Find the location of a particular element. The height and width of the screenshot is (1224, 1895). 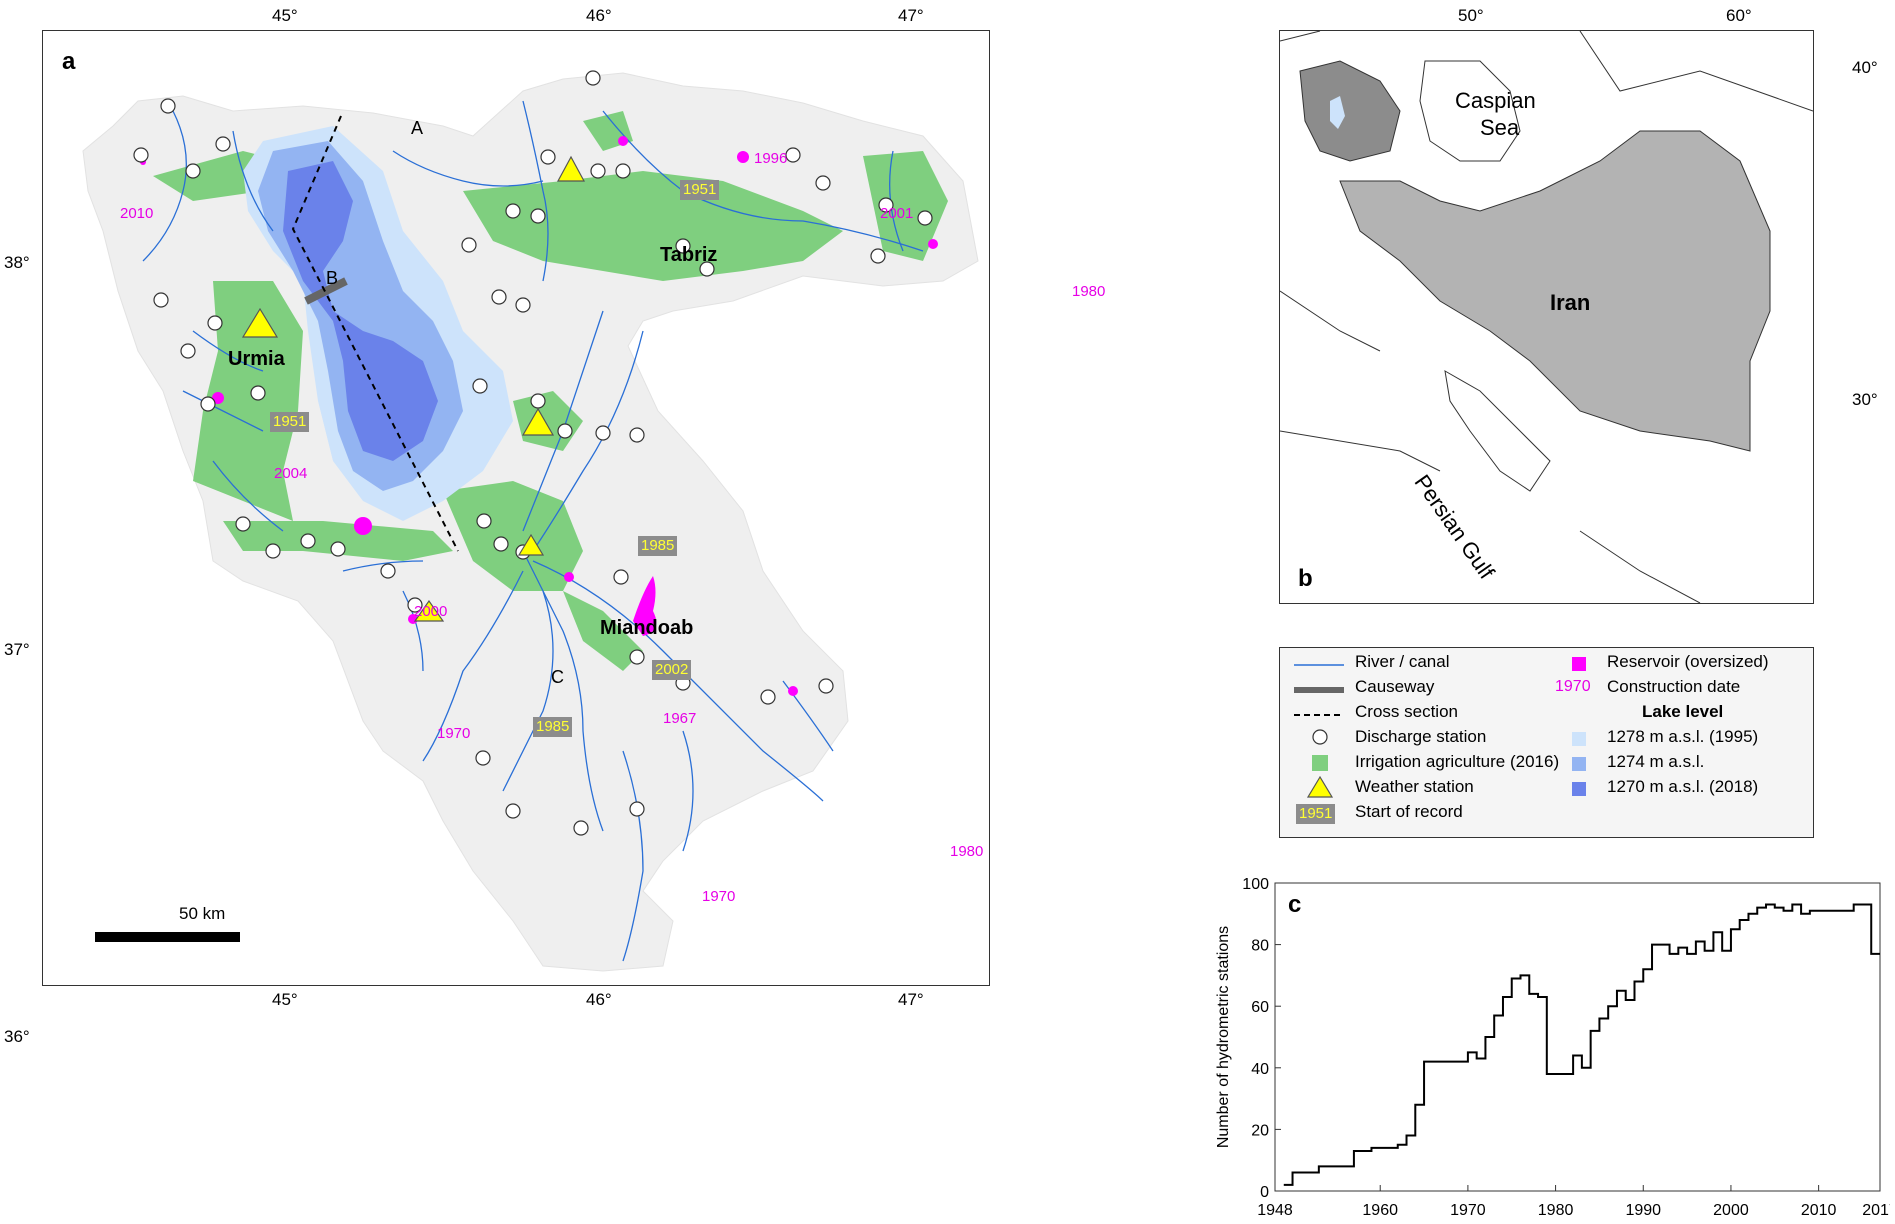

y-tick-label: 100 is located at coordinates (1255, 884).